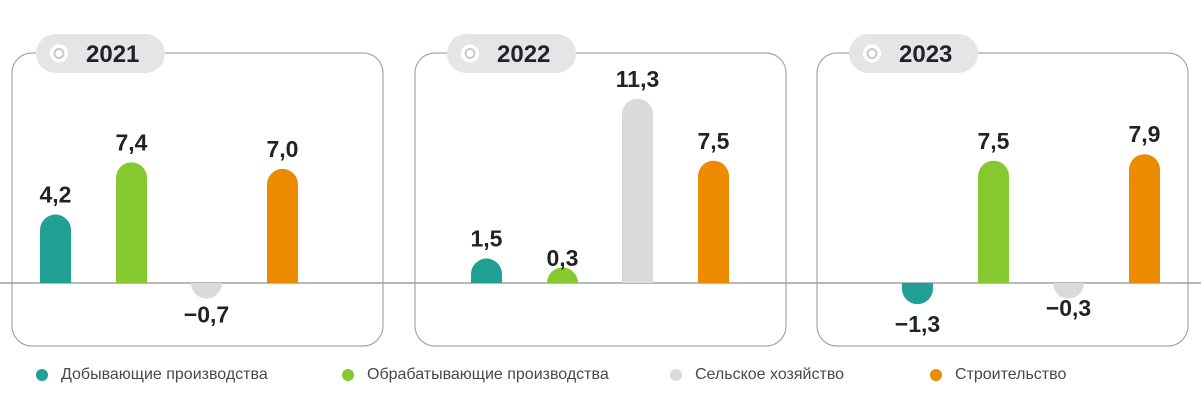 This screenshot has height=403, width=1201. Describe the element at coordinates (488, 374) in the screenshot. I see `legend-label: Обрабатывающие производства` at that location.